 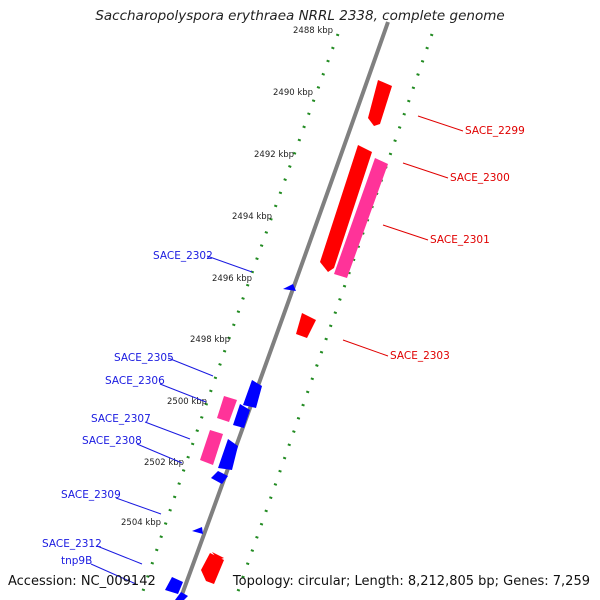 I want to click on gene-label-sace-2312: SACE_2312, so click(x=72, y=544).